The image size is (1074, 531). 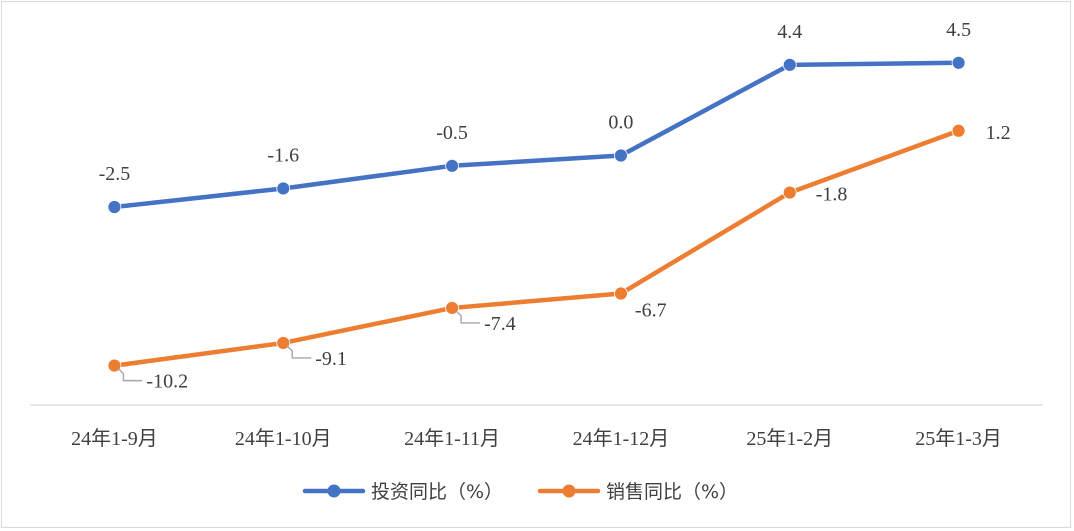 I want to click on x-tick-label: 24年1-11月, so click(x=452, y=438).